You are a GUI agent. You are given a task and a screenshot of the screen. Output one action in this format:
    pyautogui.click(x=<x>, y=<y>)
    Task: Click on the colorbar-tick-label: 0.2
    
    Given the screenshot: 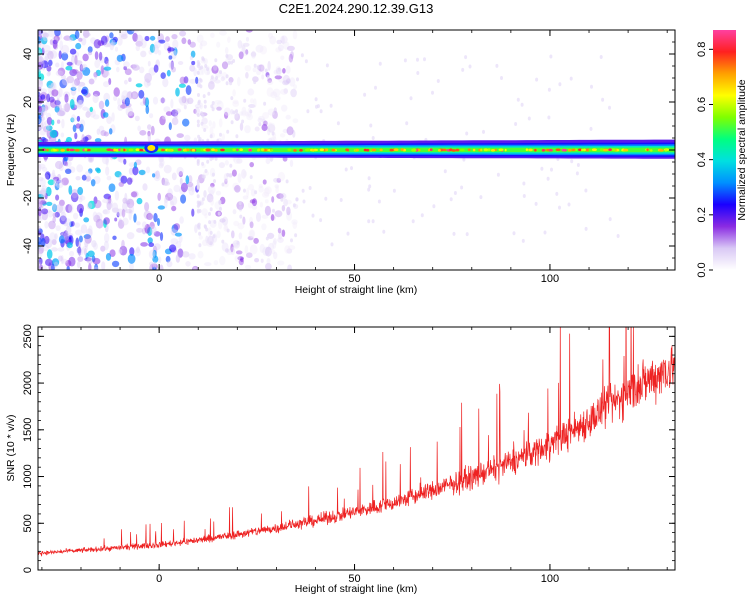 What is the action you would take?
    pyautogui.click(x=702, y=214)
    